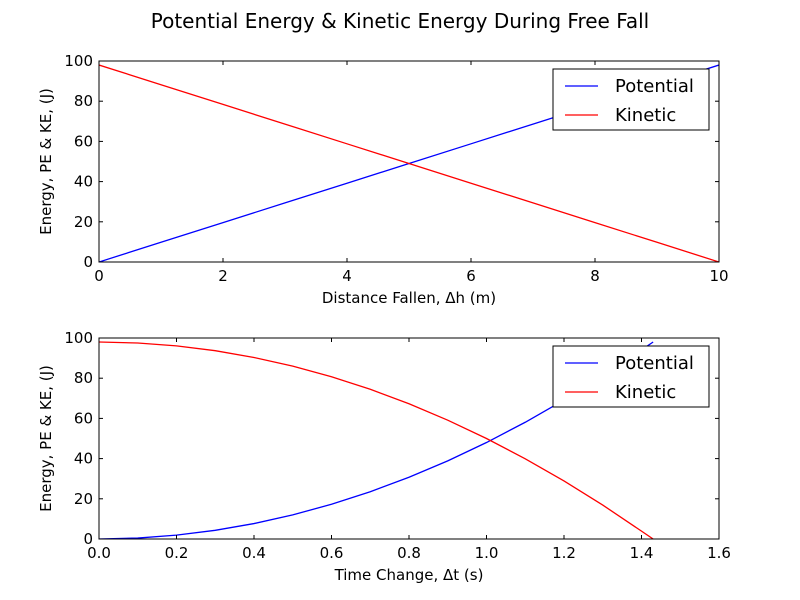  I want to click on x-tick-label: 4, so click(347, 276).